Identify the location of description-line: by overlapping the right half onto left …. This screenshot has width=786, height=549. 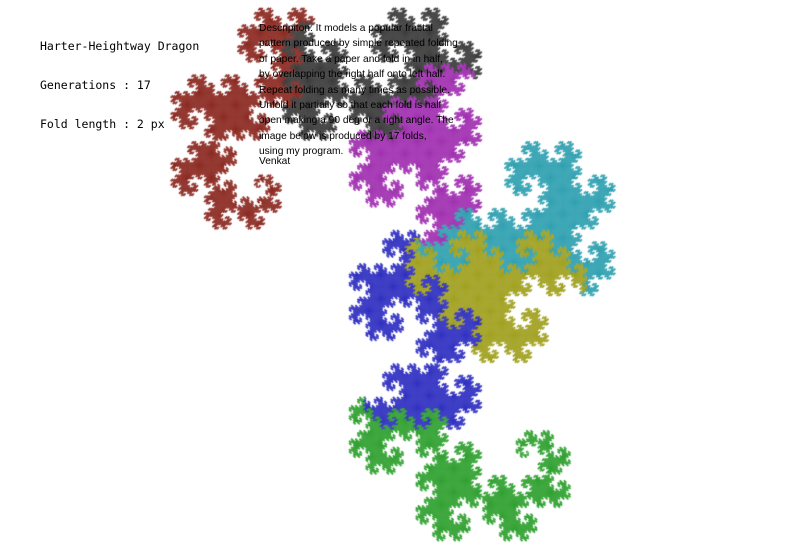
(352, 75).